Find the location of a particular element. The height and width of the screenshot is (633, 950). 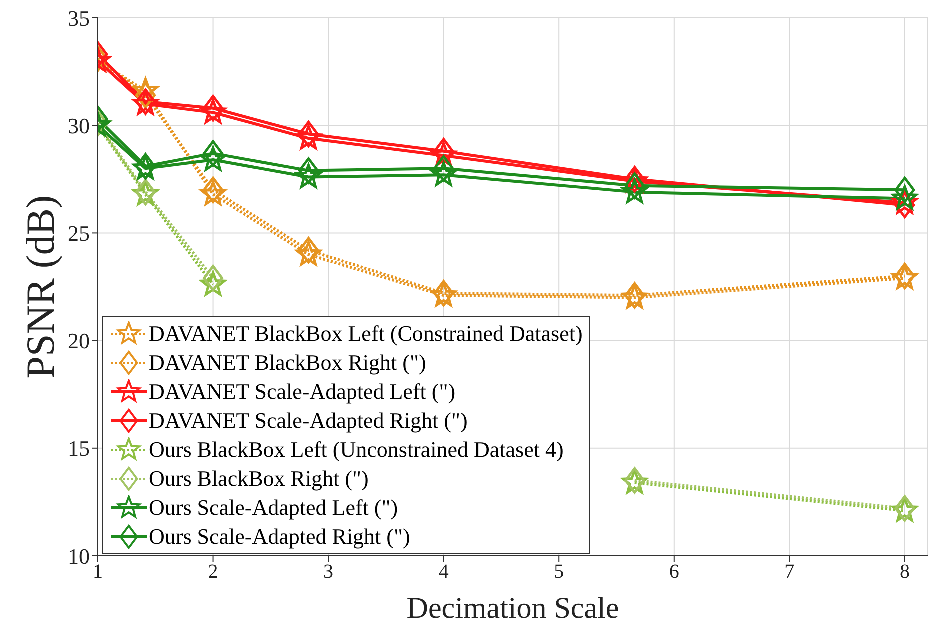

x-tick-label: 6 is located at coordinates (674, 572).